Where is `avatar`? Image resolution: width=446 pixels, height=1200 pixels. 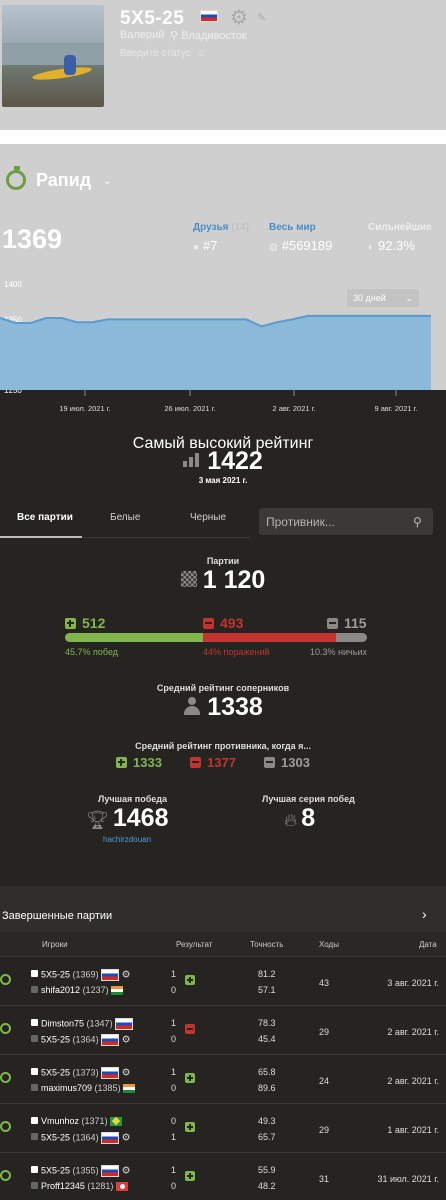 avatar is located at coordinates (53, 56).